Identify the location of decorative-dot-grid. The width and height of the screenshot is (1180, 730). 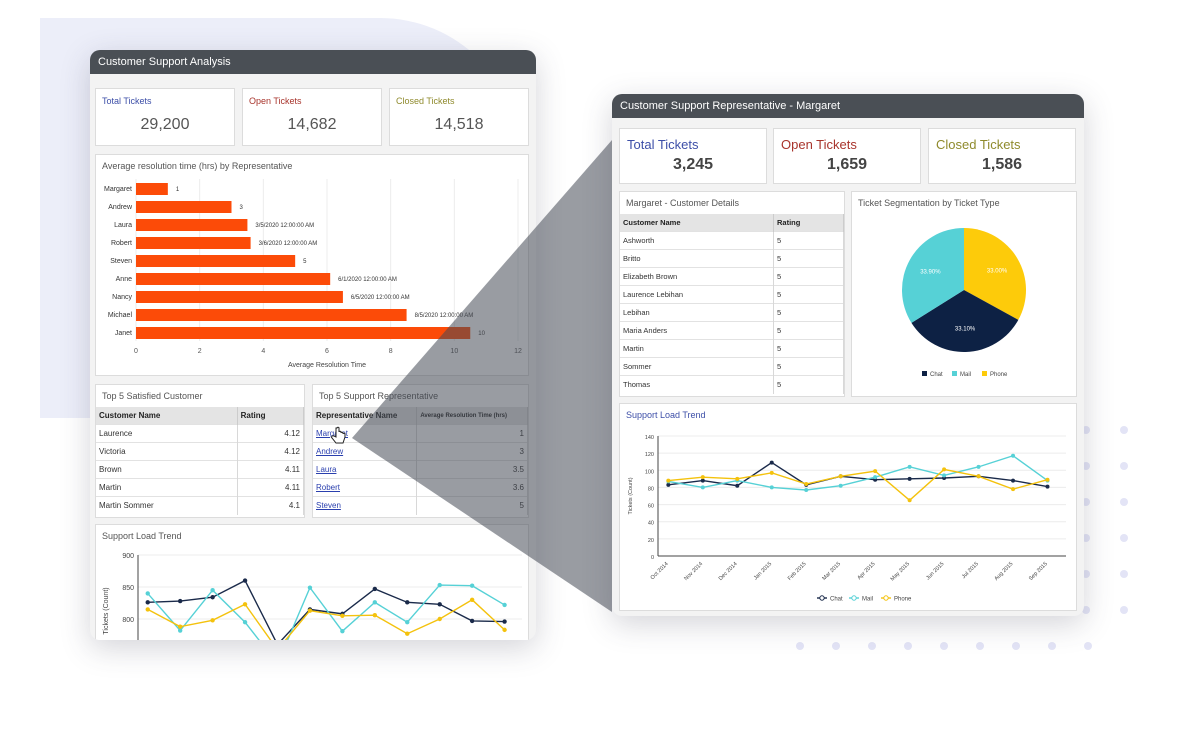
(970, 540).